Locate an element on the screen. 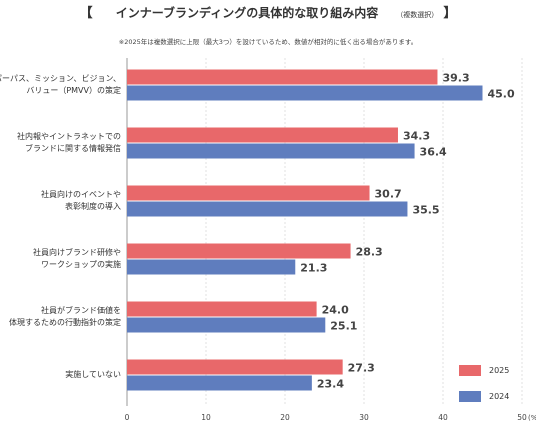 The width and height of the screenshot is (536, 424). data-label-2025: 27.3 is located at coordinates (361, 368).